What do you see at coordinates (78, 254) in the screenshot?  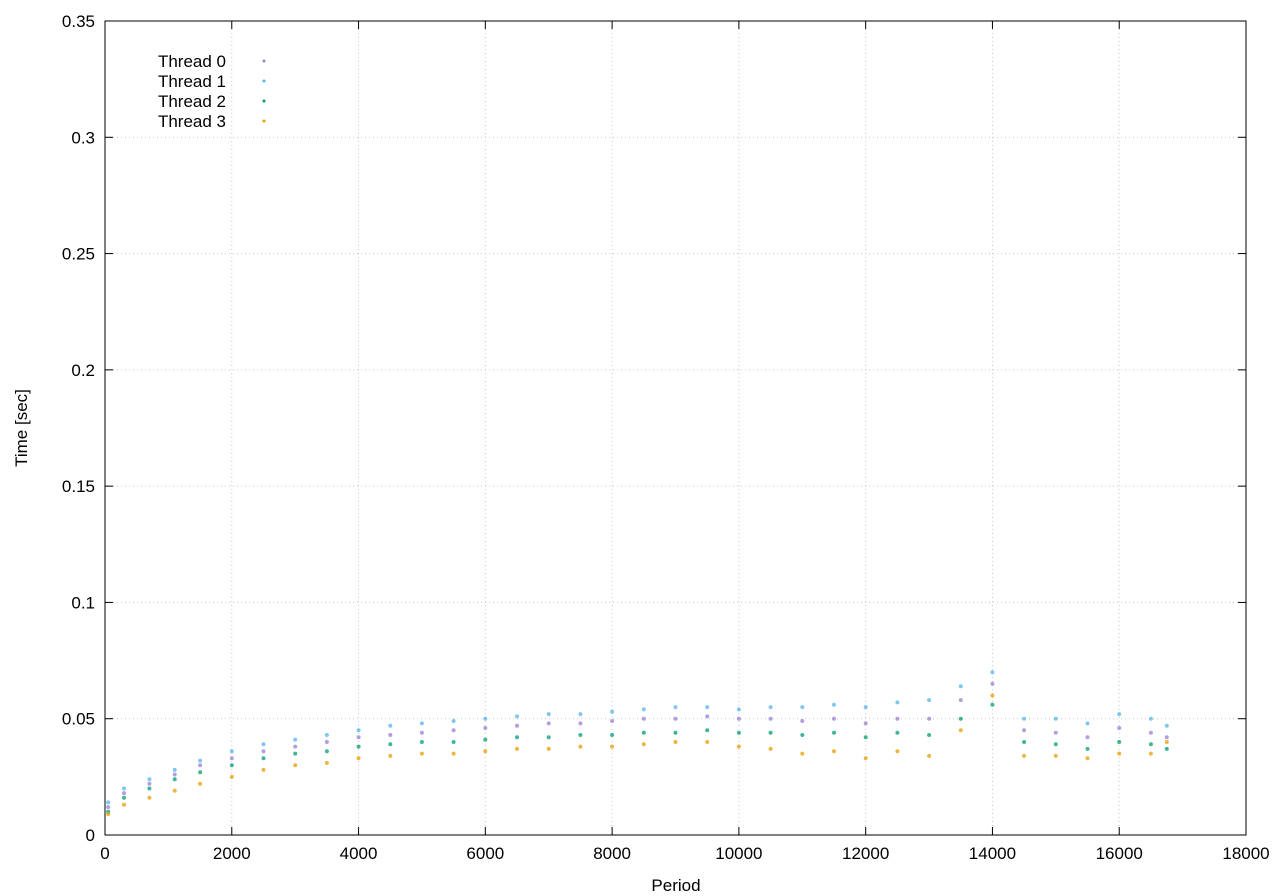 I see `y-tick-label: 0.25` at bounding box center [78, 254].